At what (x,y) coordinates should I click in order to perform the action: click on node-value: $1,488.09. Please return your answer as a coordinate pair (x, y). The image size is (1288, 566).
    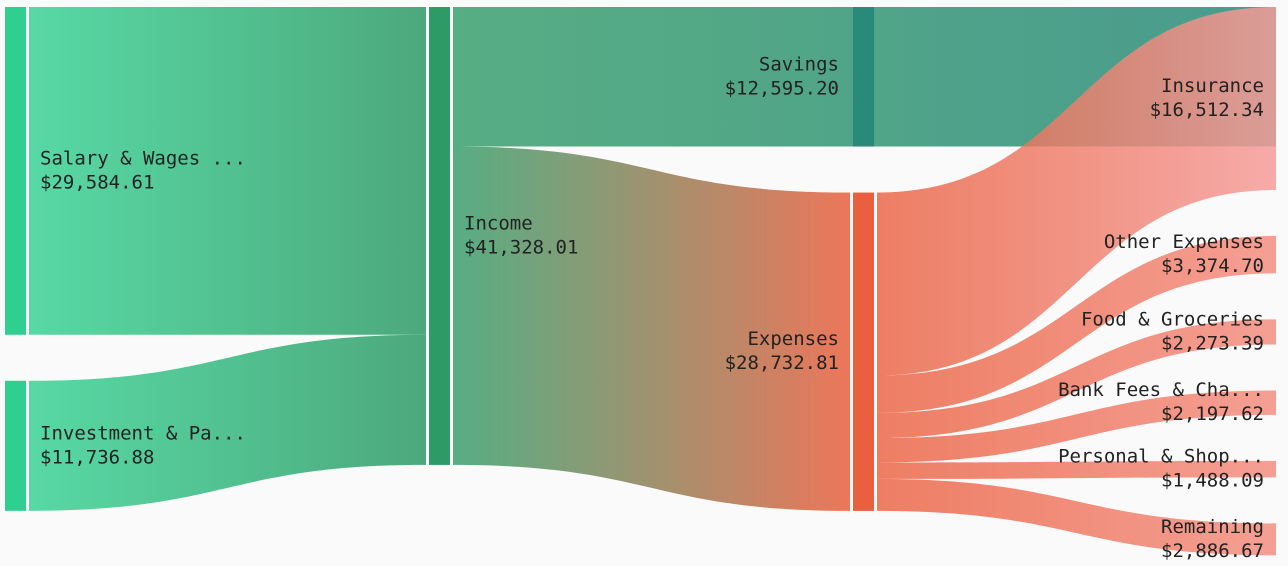
    Looking at the image, I should click on (1212, 481).